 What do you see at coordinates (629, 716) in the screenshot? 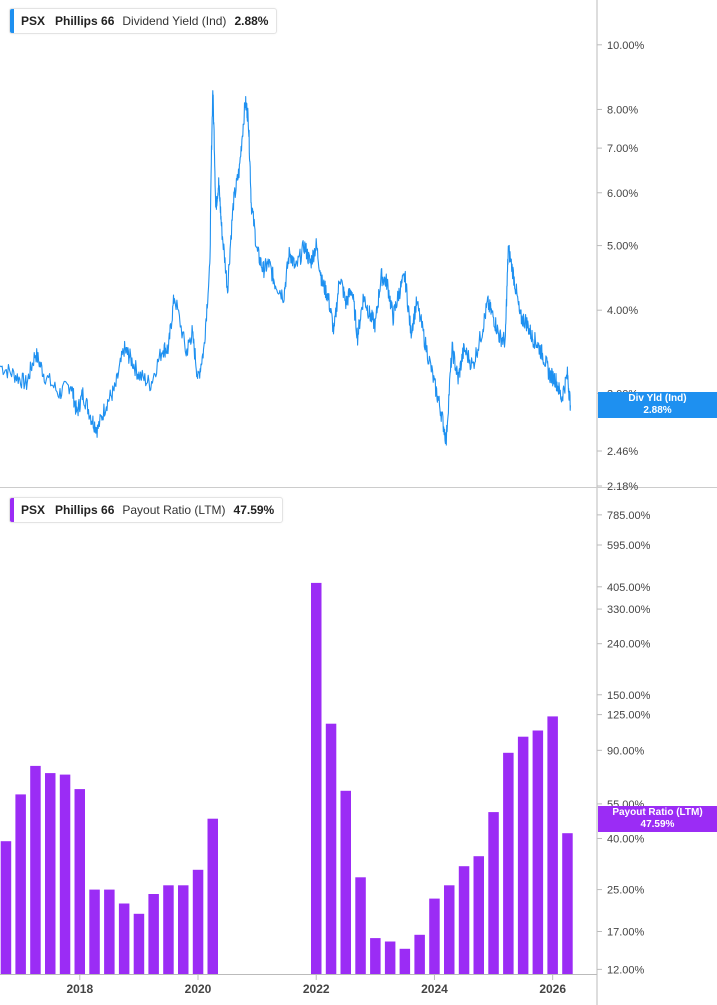
I see `y-tick-label: 125.00%` at bounding box center [629, 716].